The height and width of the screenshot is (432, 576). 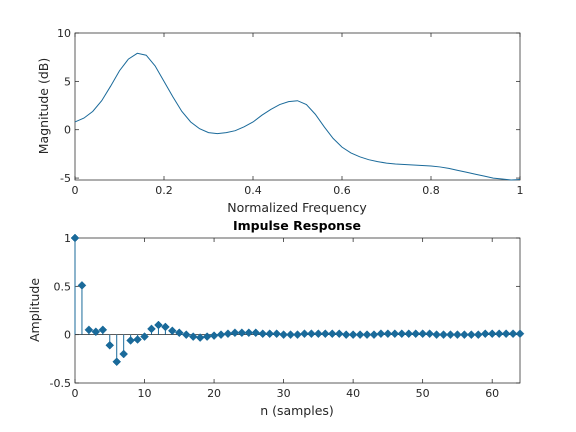 What do you see at coordinates (65, 178) in the screenshot?
I see `magnitude-ytick-label: -5` at bounding box center [65, 178].